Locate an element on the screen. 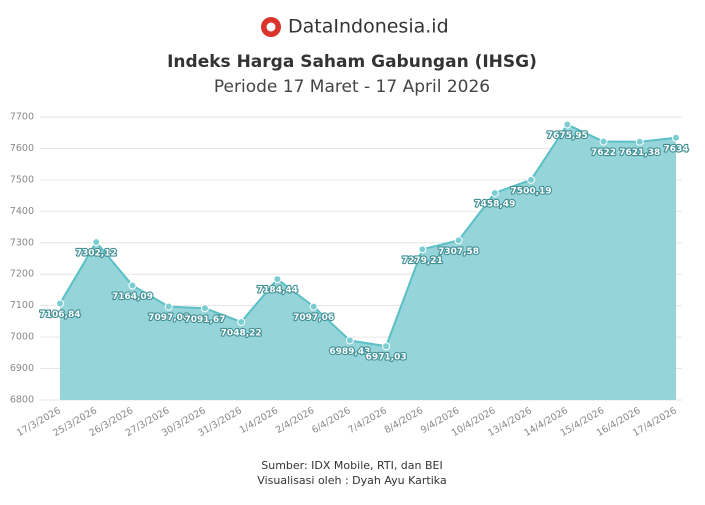 The height and width of the screenshot is (505, 705). credit: Visualisasi oleh : Dyah Ayu Kartika is located at coordinates (351, 480).